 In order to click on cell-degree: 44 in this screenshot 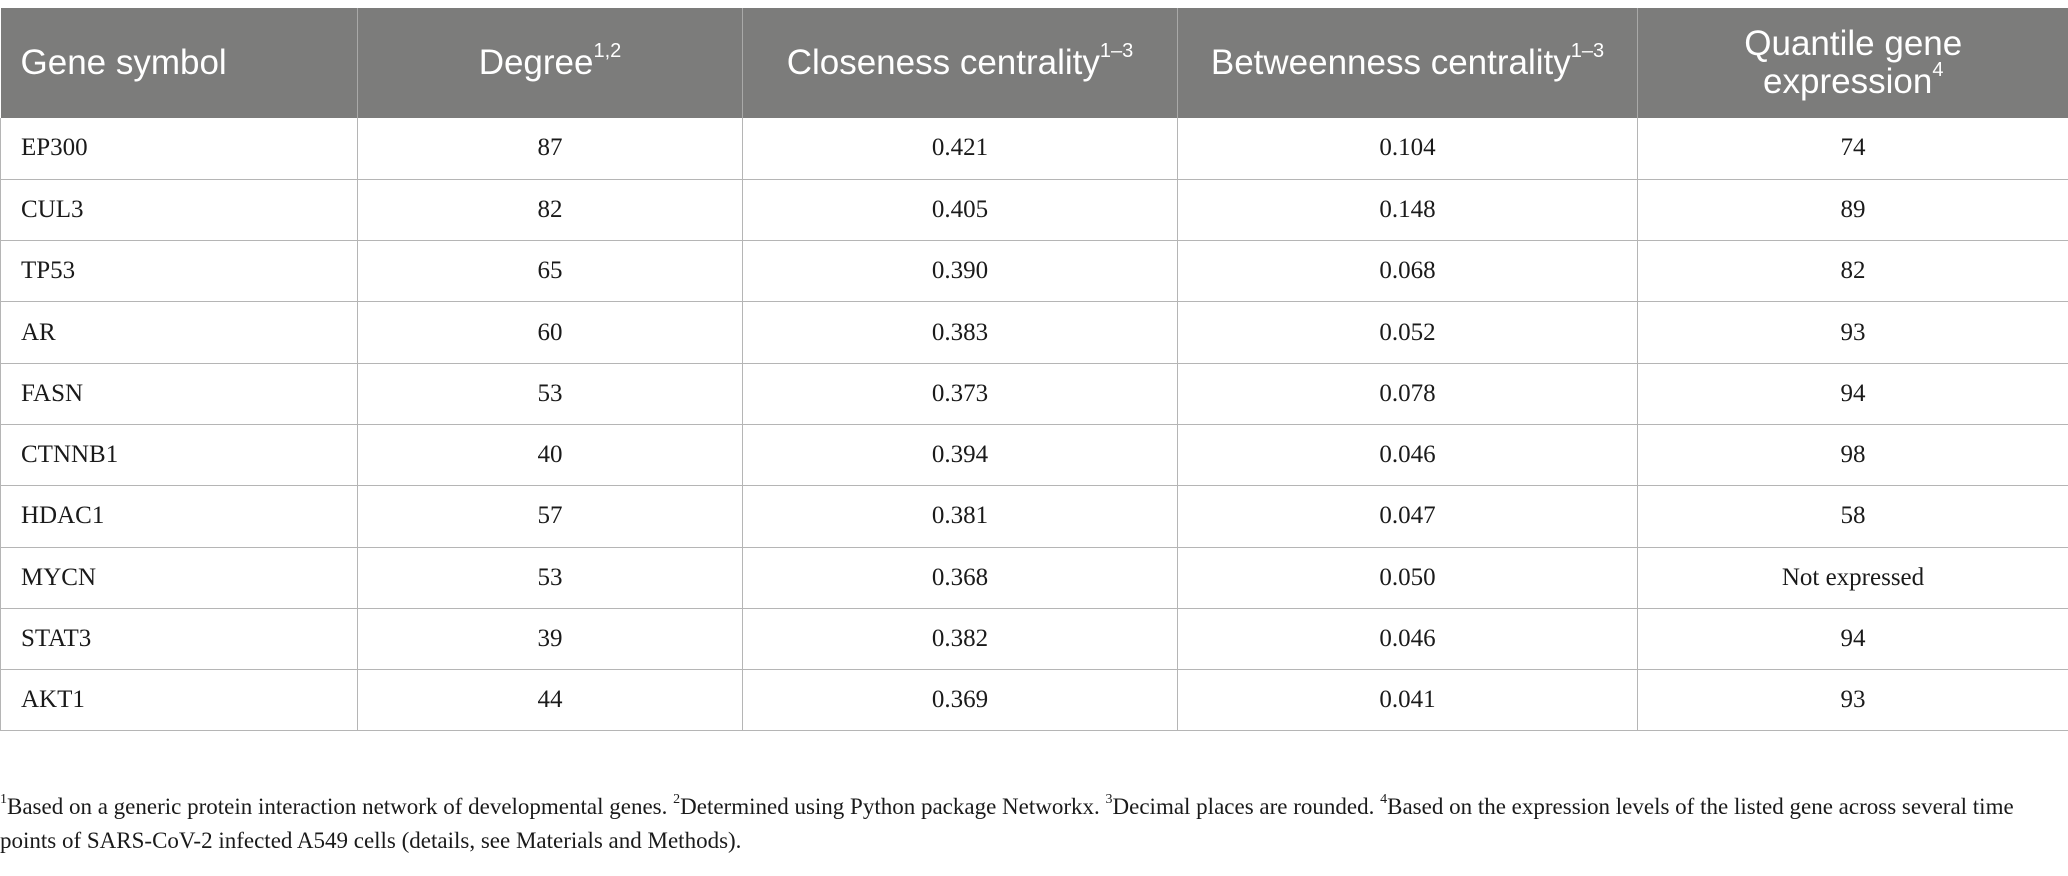, I will do `click(550, 700)`.